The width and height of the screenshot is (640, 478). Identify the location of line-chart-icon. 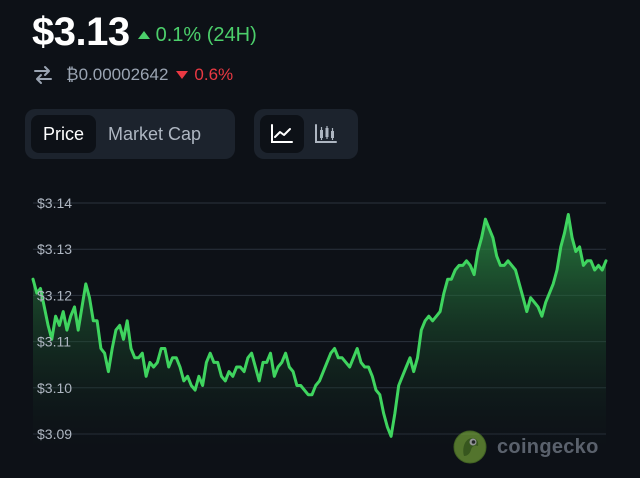
(282, 133).